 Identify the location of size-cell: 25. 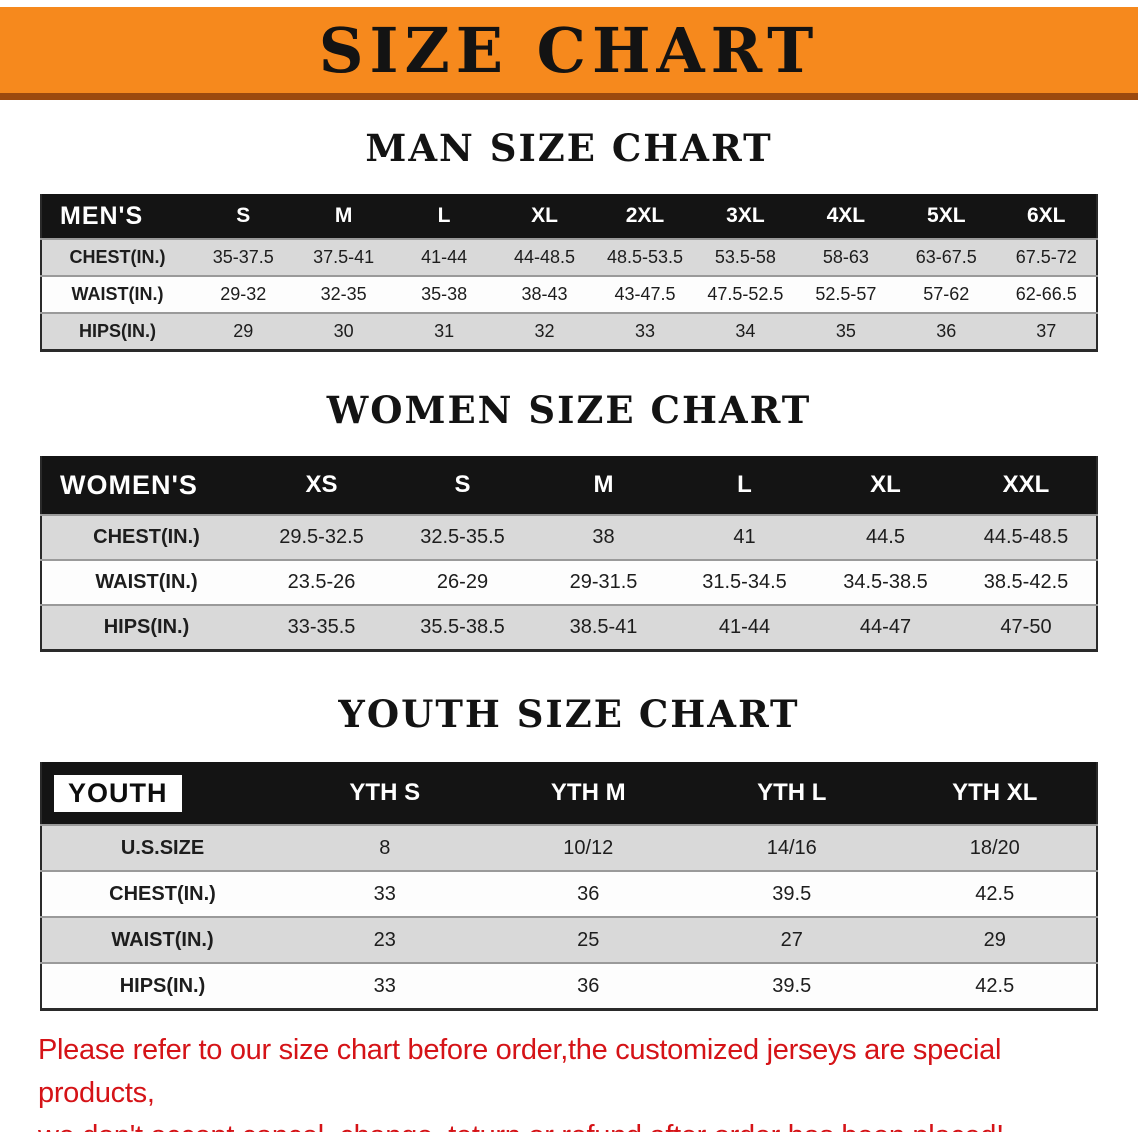
(588, 939).